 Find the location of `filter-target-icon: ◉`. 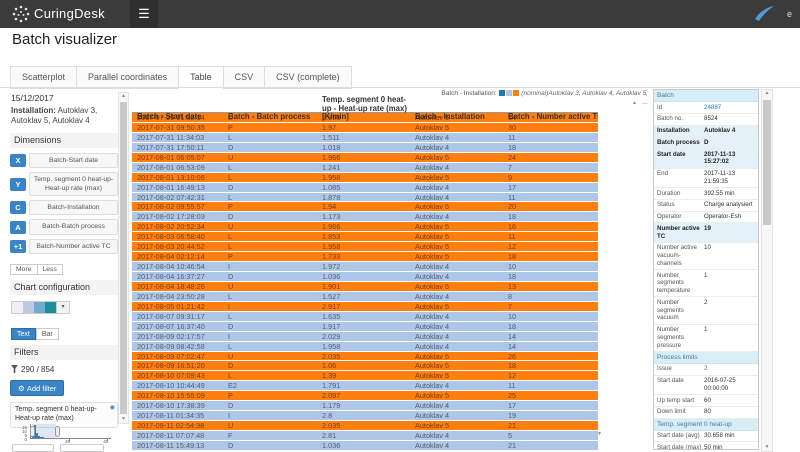

filter-target-icon: ◉ is located at coordinates (112, 408).